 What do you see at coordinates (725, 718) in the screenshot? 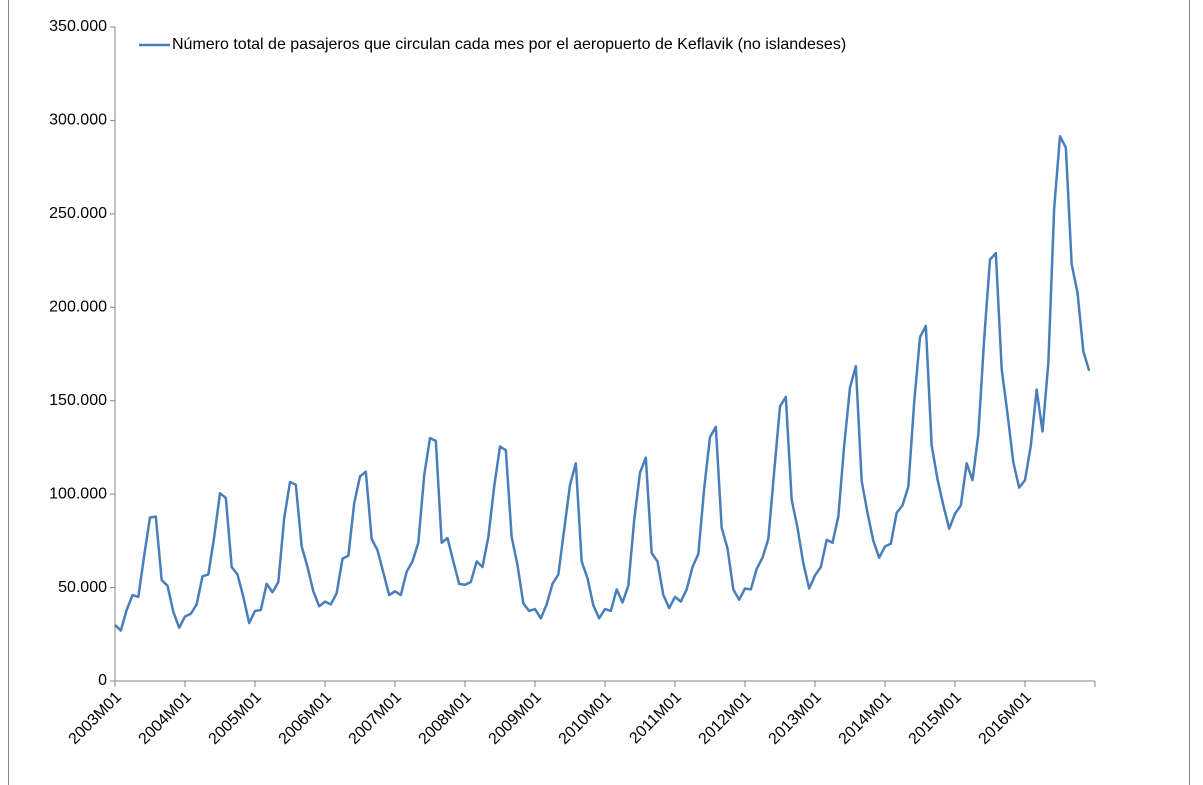
I see `x-tick-label: 2012M01` at bounding box center [725, 718].